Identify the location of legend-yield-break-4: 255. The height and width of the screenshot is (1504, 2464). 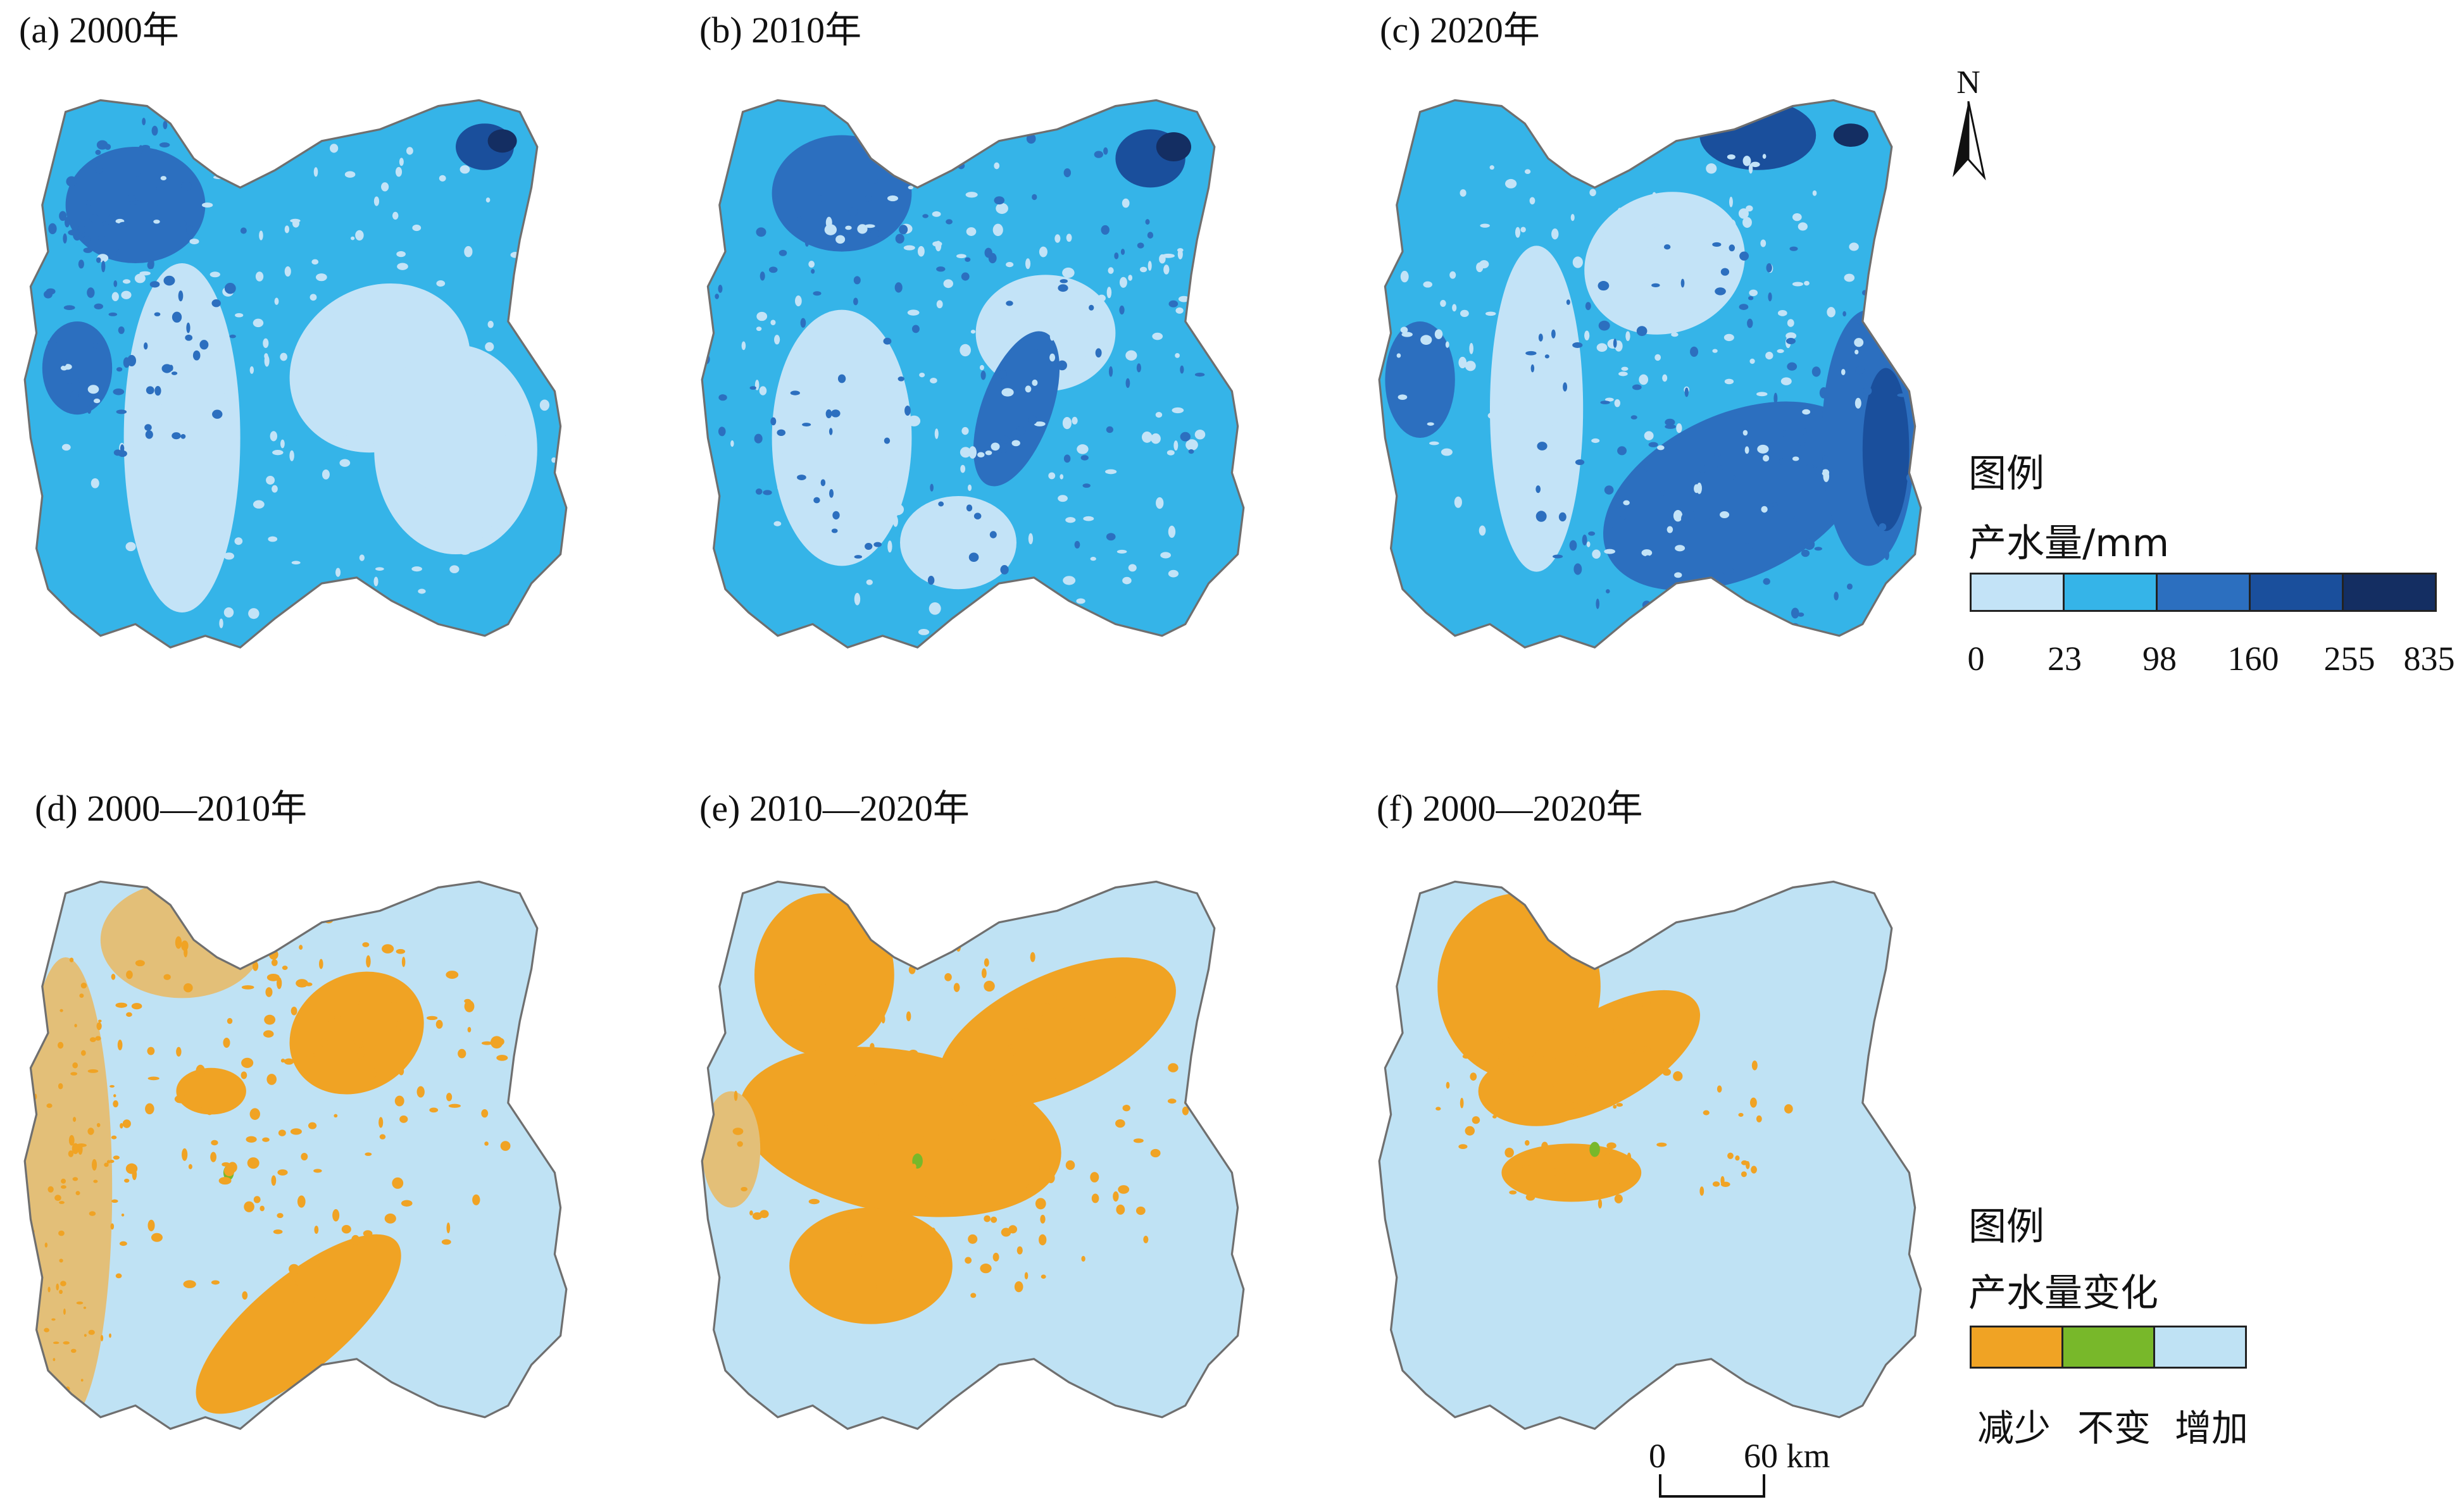
(2349, 659).